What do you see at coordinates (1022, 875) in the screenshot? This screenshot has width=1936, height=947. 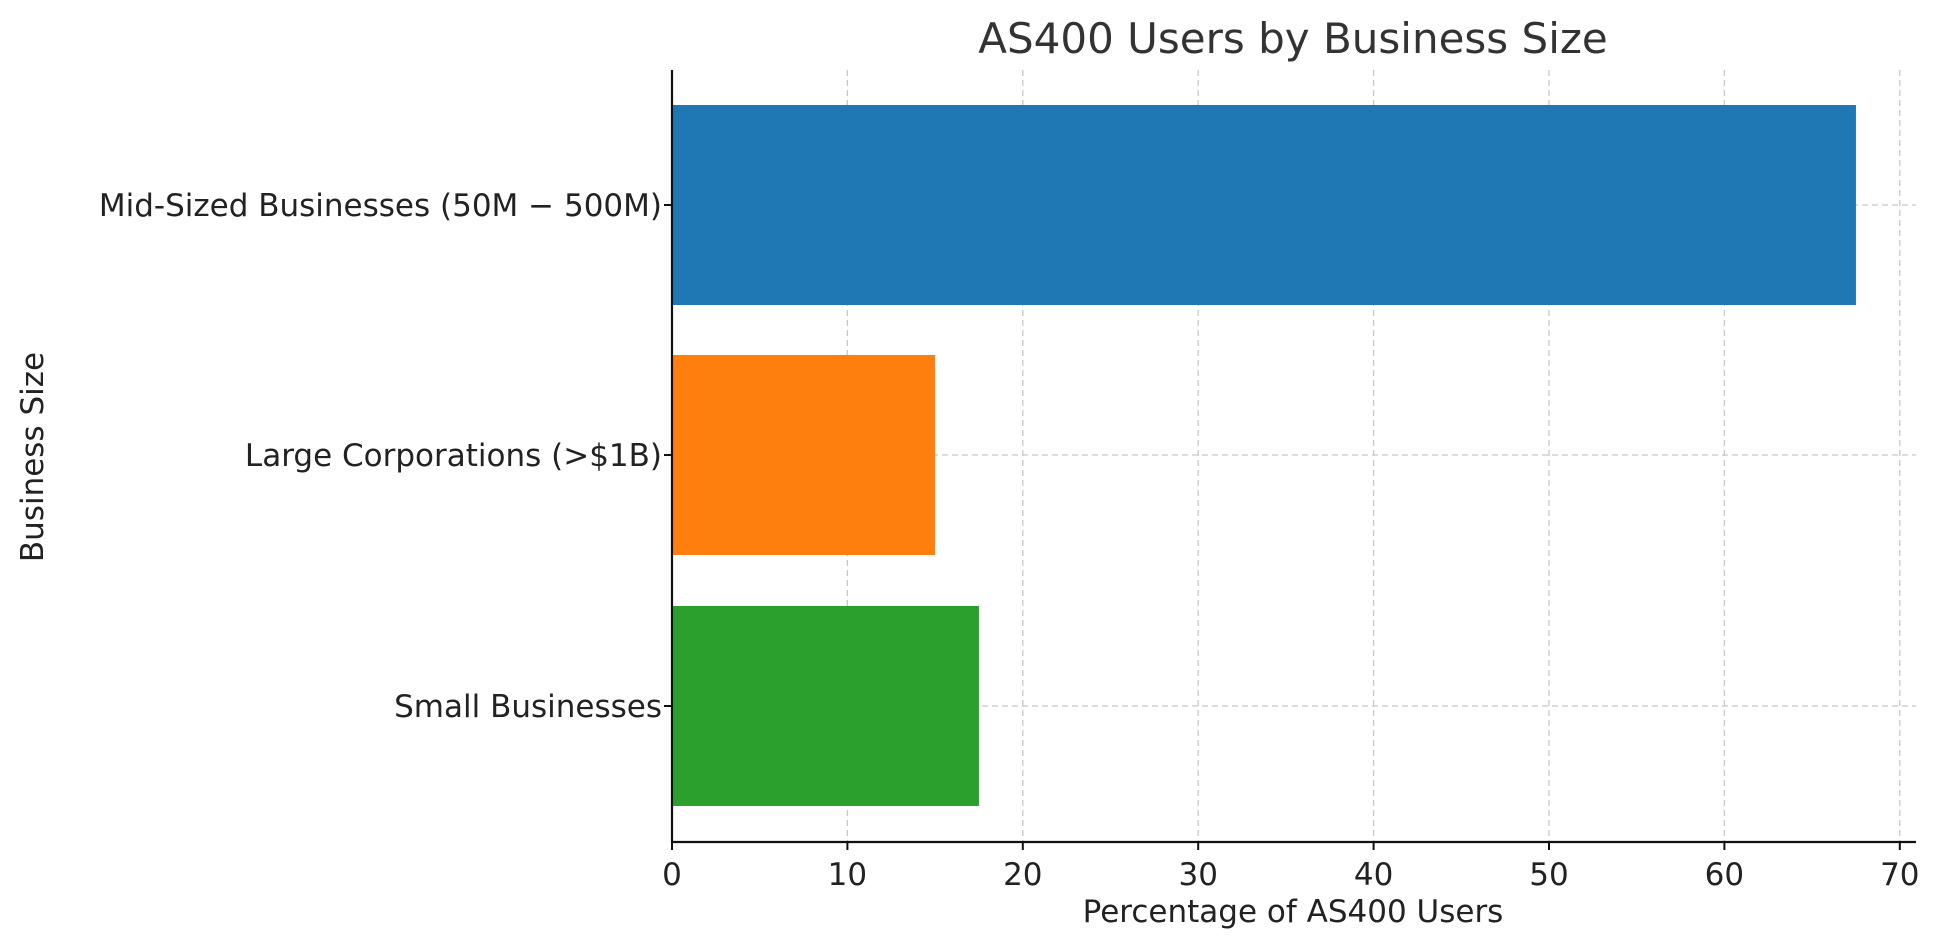 I see `x-tick-label: 20` at bounding box center [1022, 875].